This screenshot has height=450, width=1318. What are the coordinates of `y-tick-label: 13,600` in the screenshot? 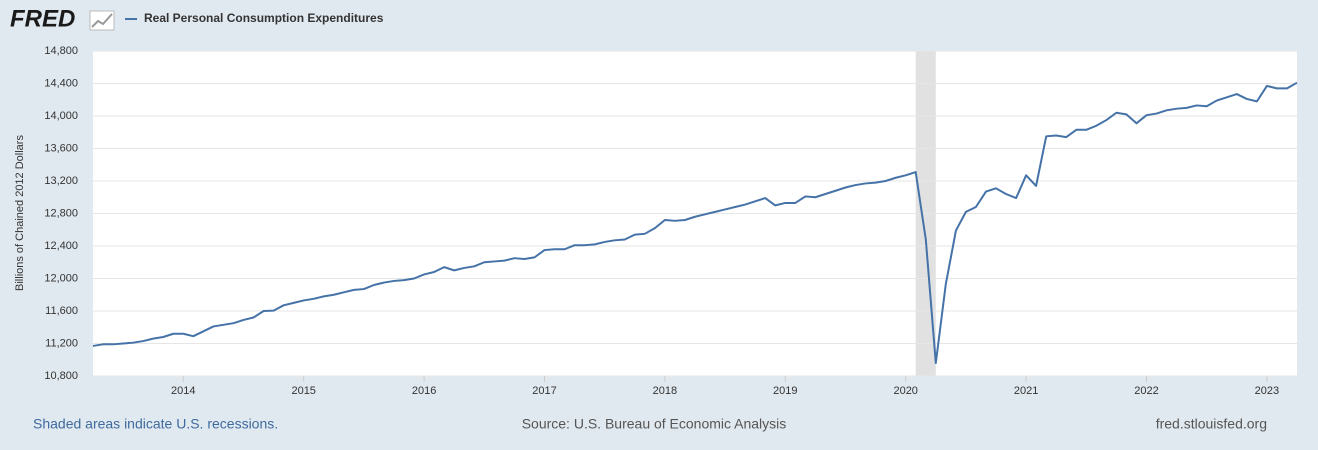 It's located at (61, 148).